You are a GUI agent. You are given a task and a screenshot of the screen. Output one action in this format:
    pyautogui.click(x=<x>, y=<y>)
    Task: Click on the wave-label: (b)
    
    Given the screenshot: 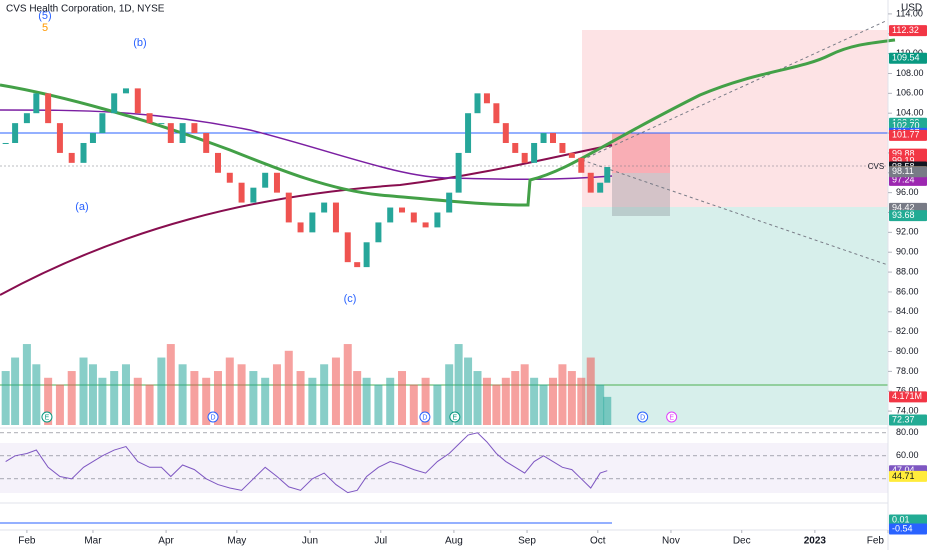 What is the action you would take?
    pyautogui.click(x=139, y=43)
    